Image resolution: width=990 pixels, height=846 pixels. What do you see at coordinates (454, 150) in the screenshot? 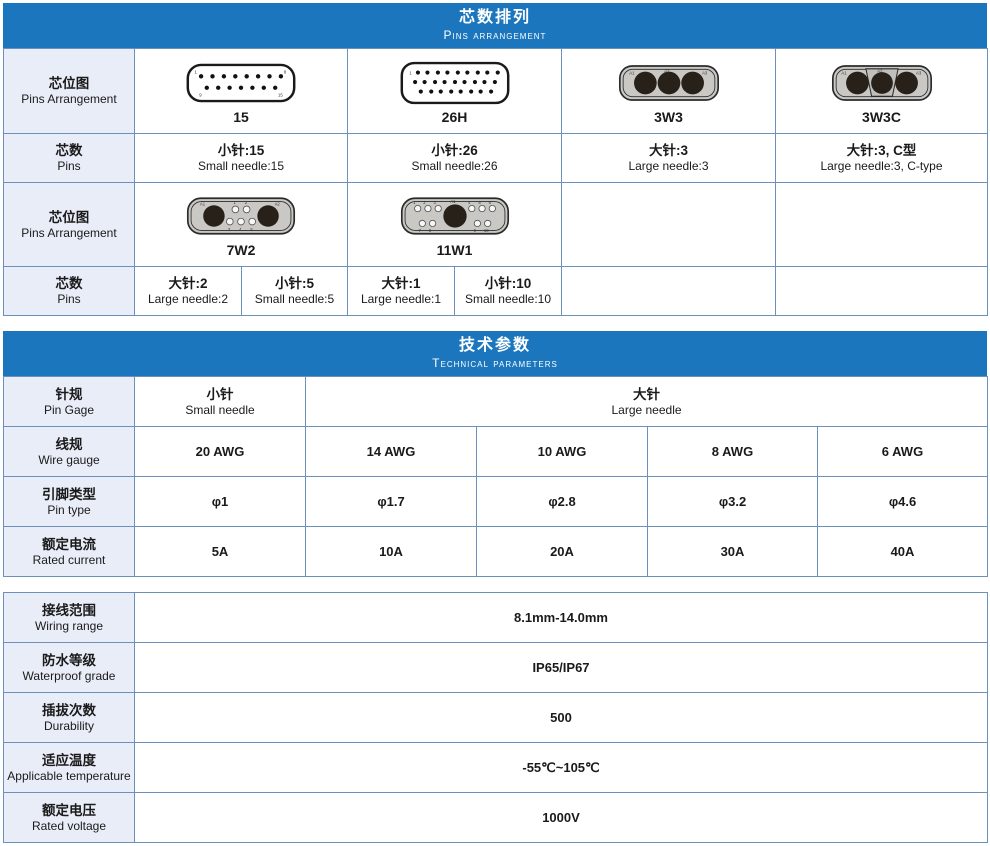
I see `pin-count-cn: 小针:26` at bounding box center [454, 150].